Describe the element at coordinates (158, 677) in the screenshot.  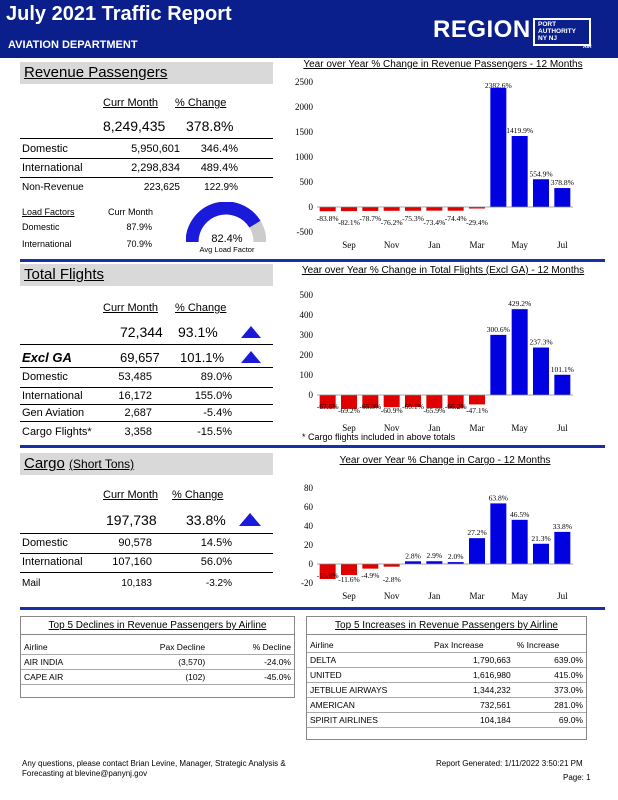
I see `pax-cell: (102)` at that location.